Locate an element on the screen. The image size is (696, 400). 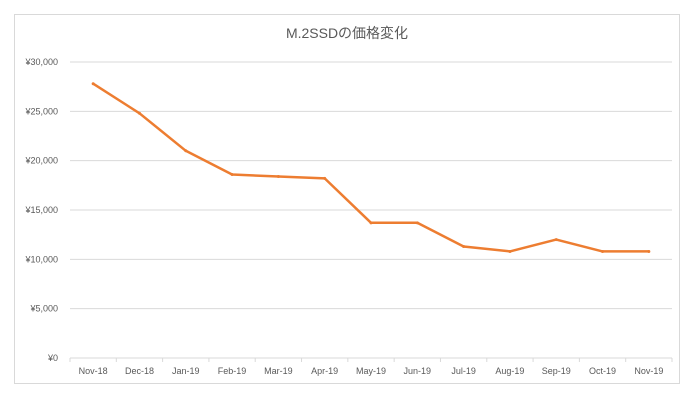
x-tick-label: Oct-19 is located at coordinates (602, 371).